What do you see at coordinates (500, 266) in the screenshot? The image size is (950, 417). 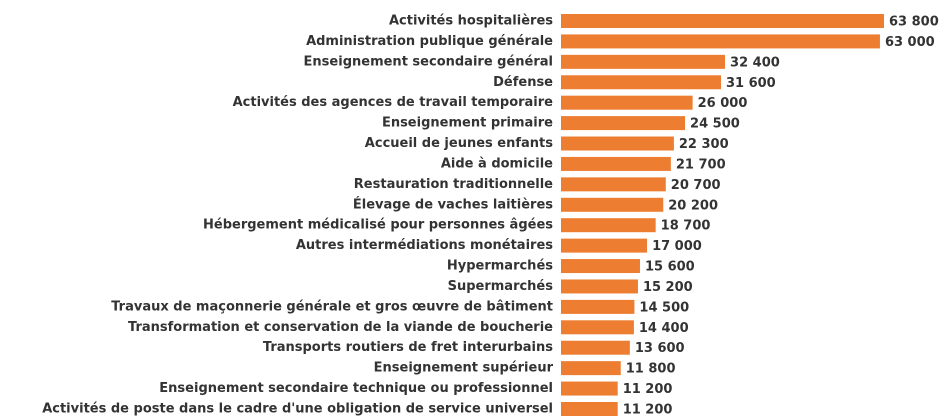 I see `category-label: Hypermarchés` at bounding box center [500, 266].